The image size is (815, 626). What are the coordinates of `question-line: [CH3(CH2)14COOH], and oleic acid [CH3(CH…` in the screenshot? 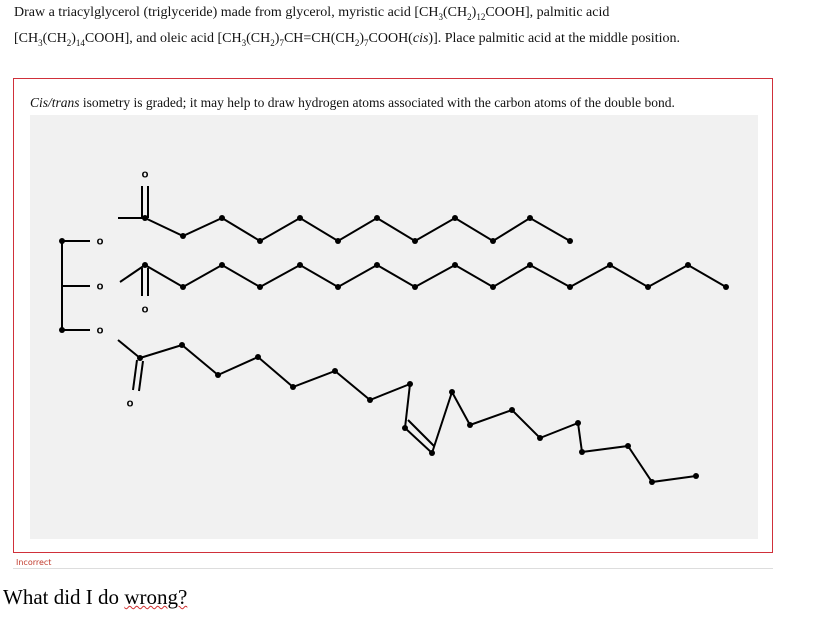 It's located at (347, 41).